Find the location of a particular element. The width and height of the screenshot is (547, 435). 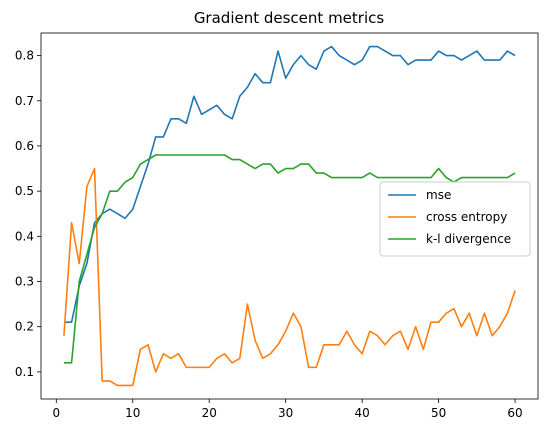

legend-label: k-l divergence is located at coordinates (468, 239).